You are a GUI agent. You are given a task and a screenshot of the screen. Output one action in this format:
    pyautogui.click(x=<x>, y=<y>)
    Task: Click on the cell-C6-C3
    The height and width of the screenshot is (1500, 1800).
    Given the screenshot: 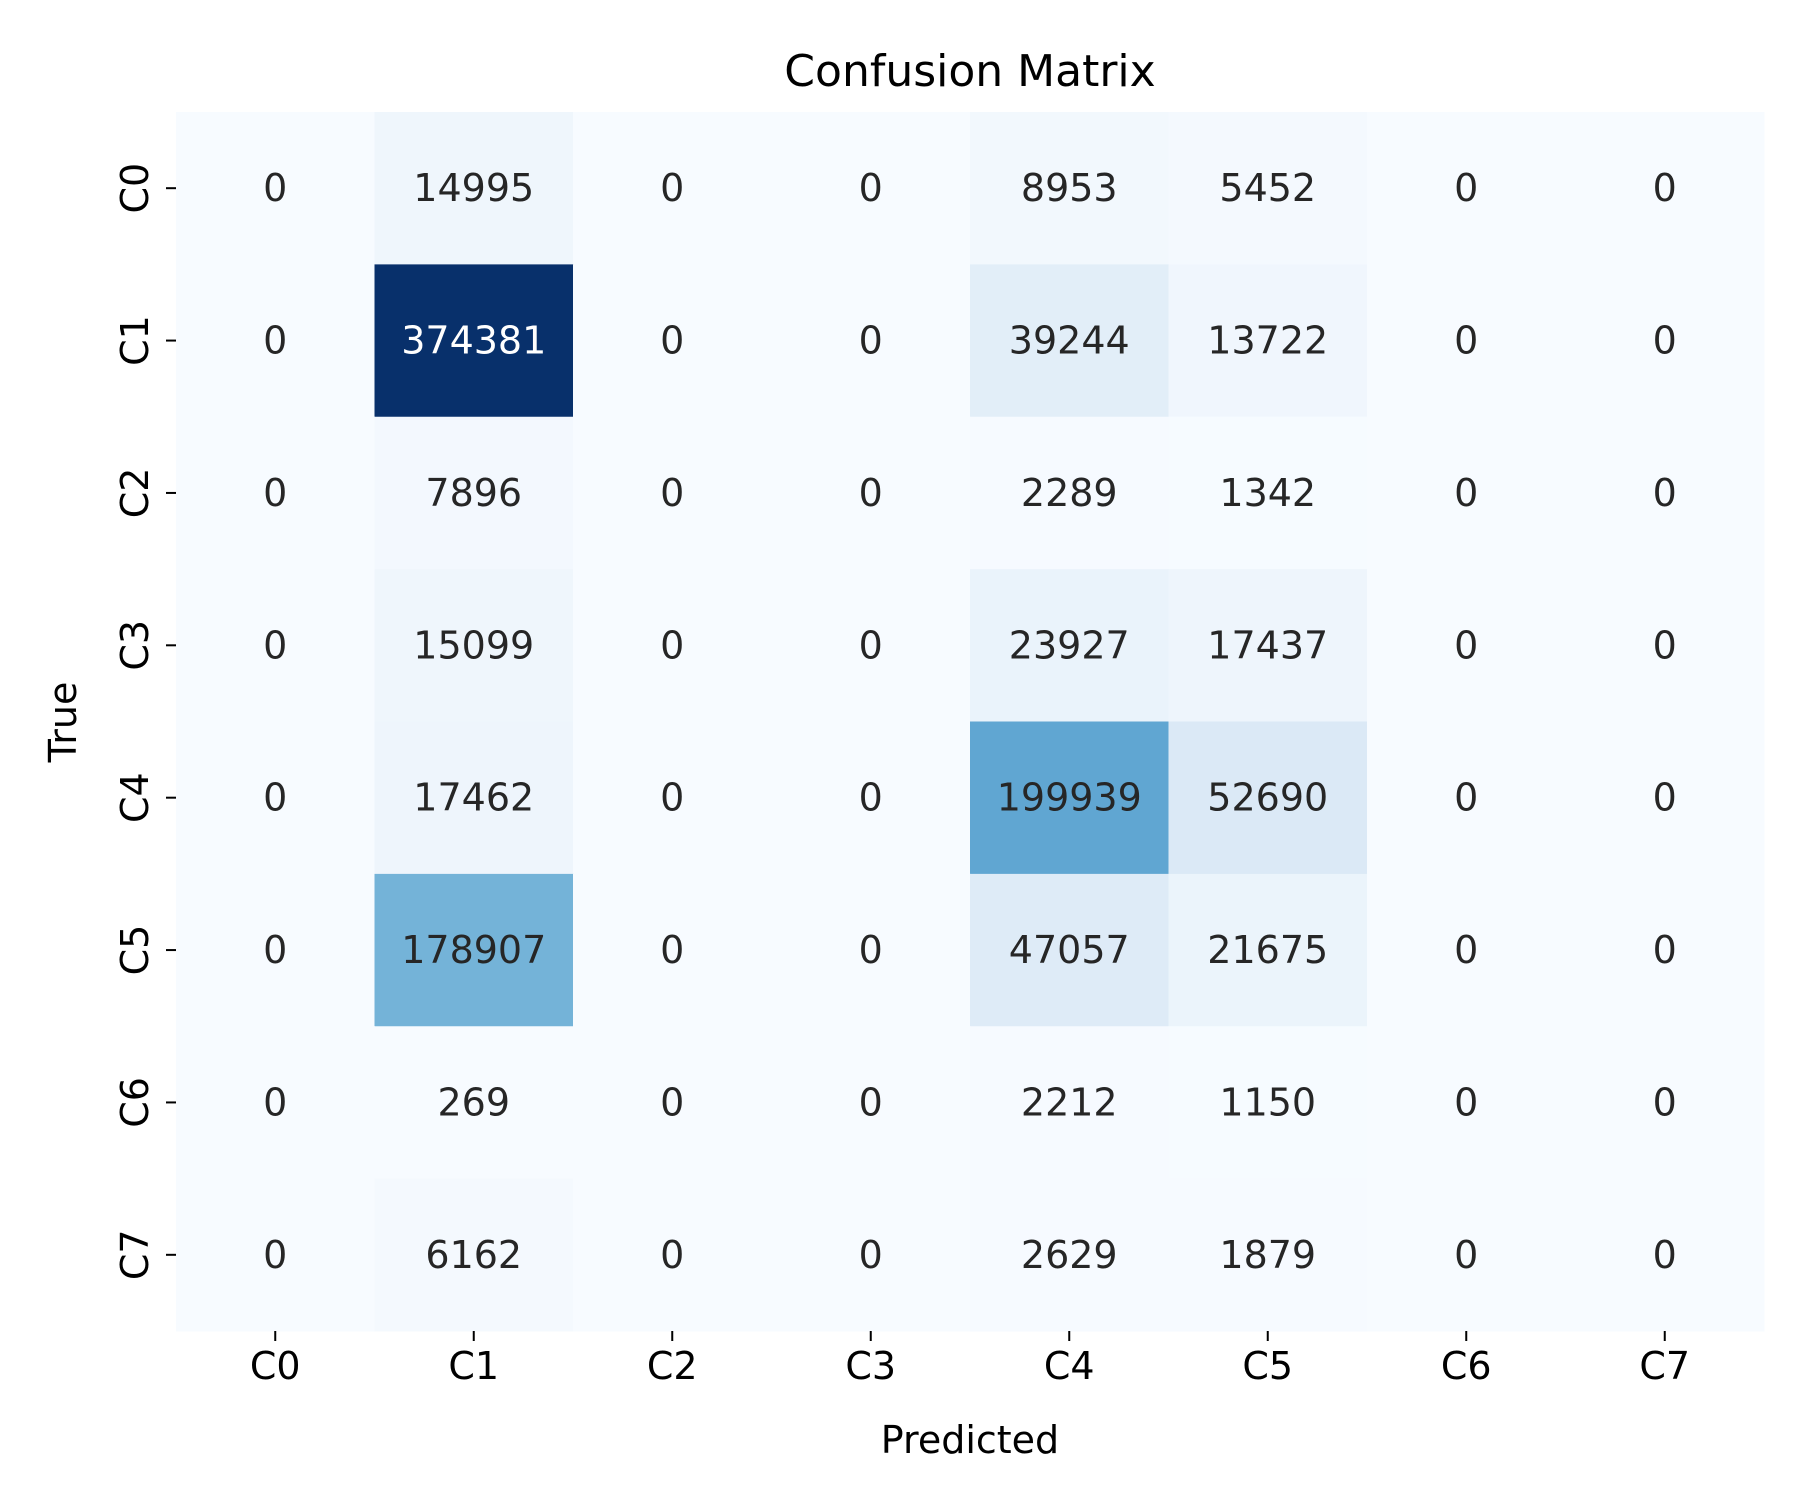 What is the action you would take?
    pyautogui.click(x=871, y=1103)
    